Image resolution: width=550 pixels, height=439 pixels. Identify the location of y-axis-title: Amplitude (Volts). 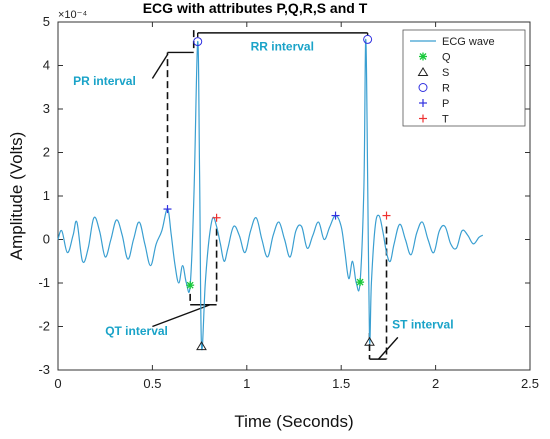
(16, 196).